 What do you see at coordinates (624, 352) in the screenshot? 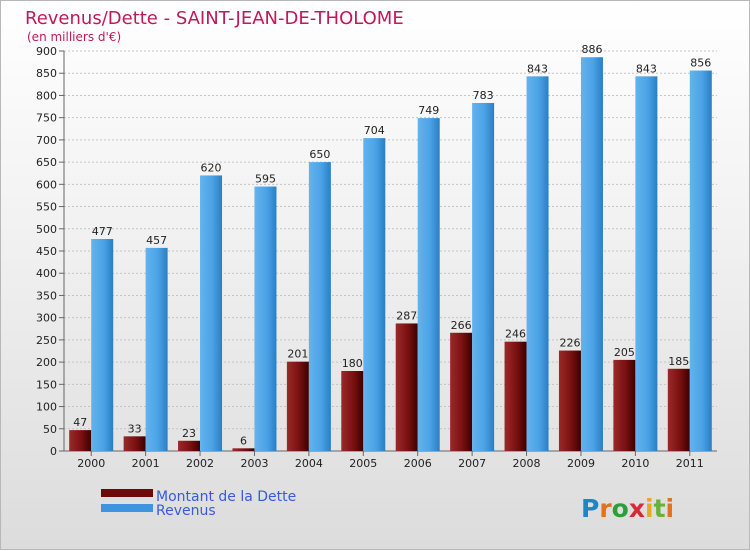
I see `value-label-debt-2010: 205` at bounding box center [624, 352].